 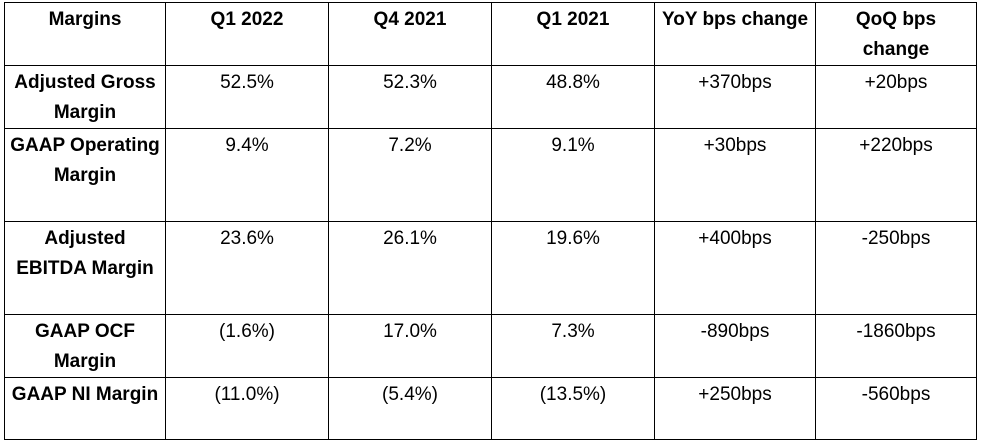 What do you see at coordinates (410, 346) in the screenshot?
I see `table-cell: 17.0%` at bounding box center [410, 346].